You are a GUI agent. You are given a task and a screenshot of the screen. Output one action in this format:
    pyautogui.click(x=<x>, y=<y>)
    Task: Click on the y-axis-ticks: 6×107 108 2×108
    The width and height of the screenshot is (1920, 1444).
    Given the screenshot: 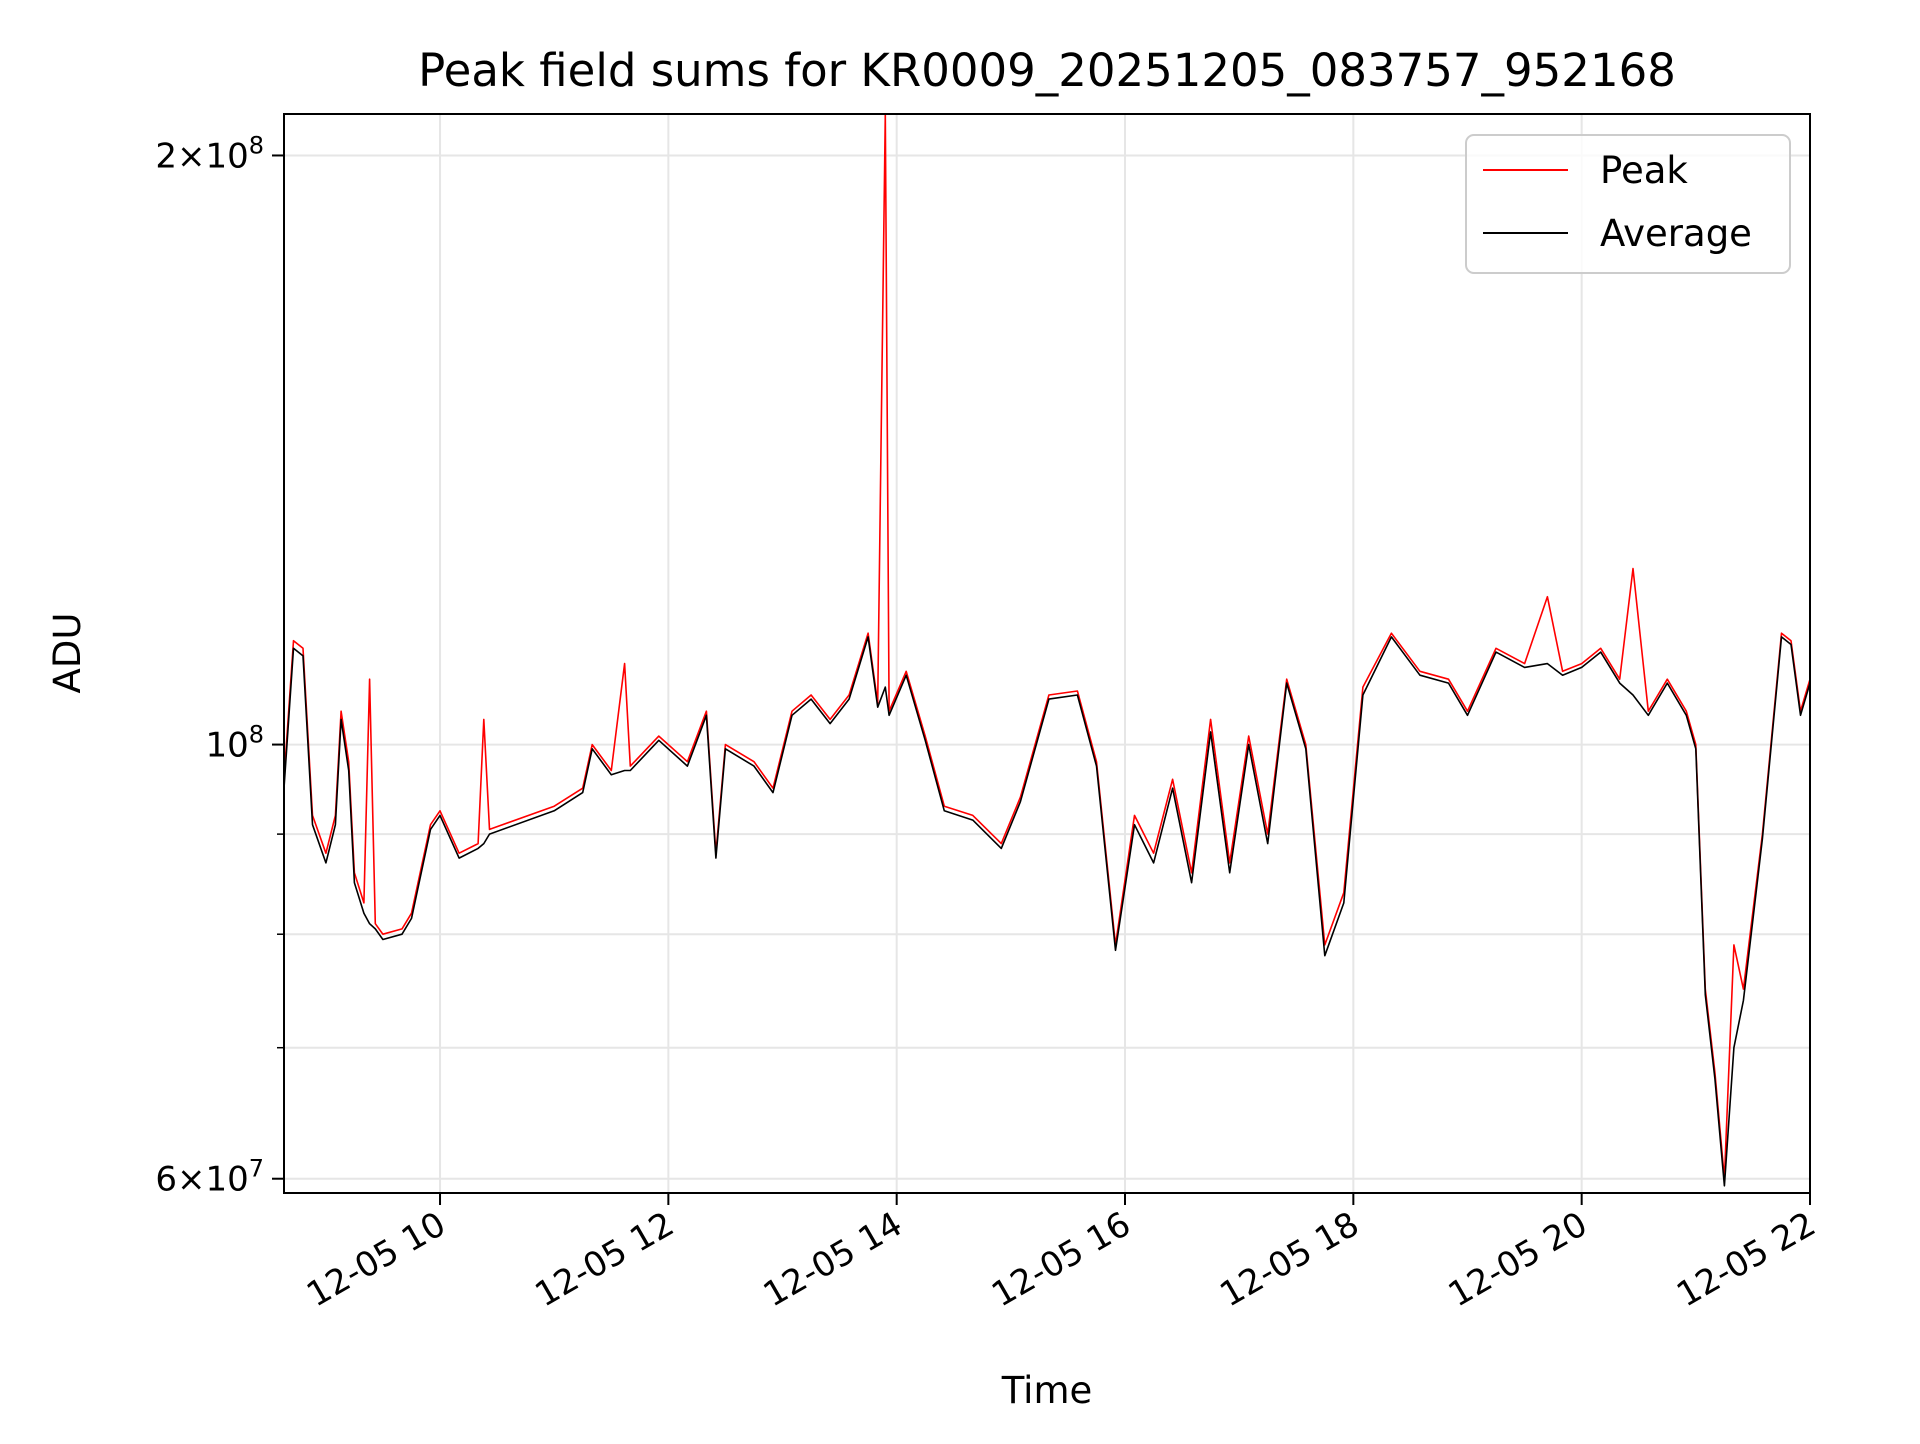 What is the action you would take?
    pyautogui.click(x=219, y=665)
    